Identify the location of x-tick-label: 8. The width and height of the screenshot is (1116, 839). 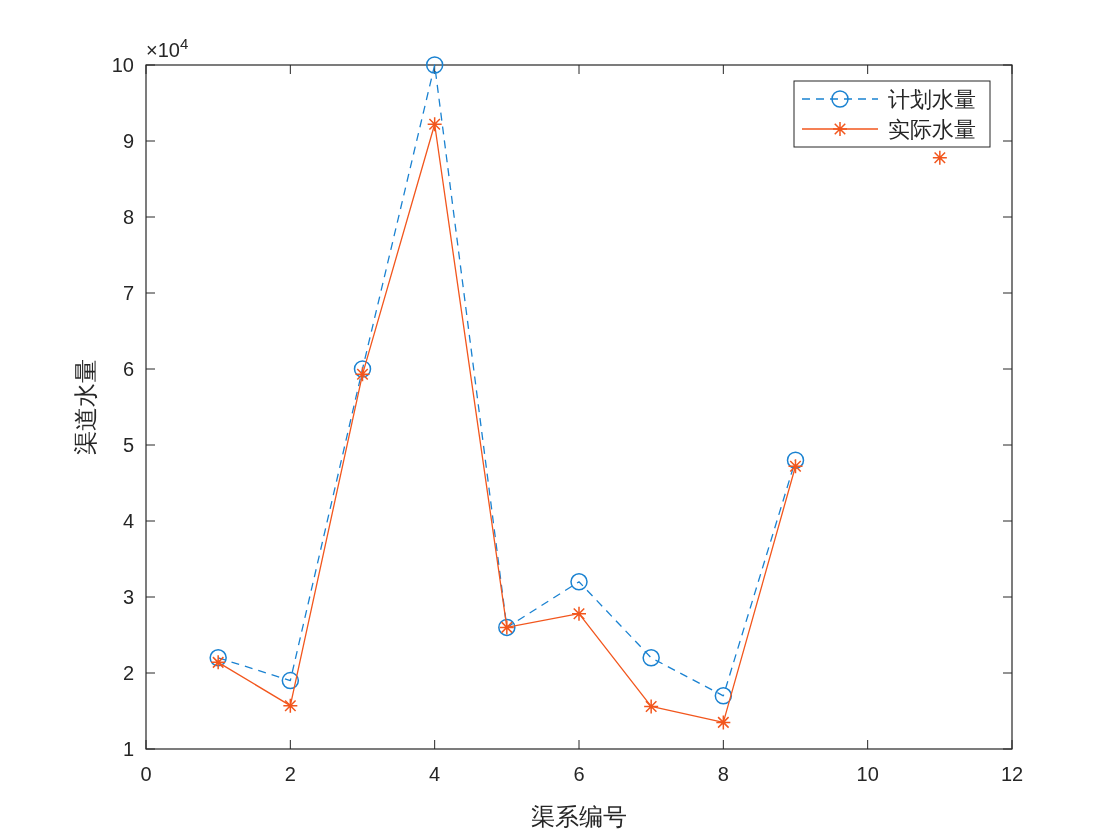
(723, 774).